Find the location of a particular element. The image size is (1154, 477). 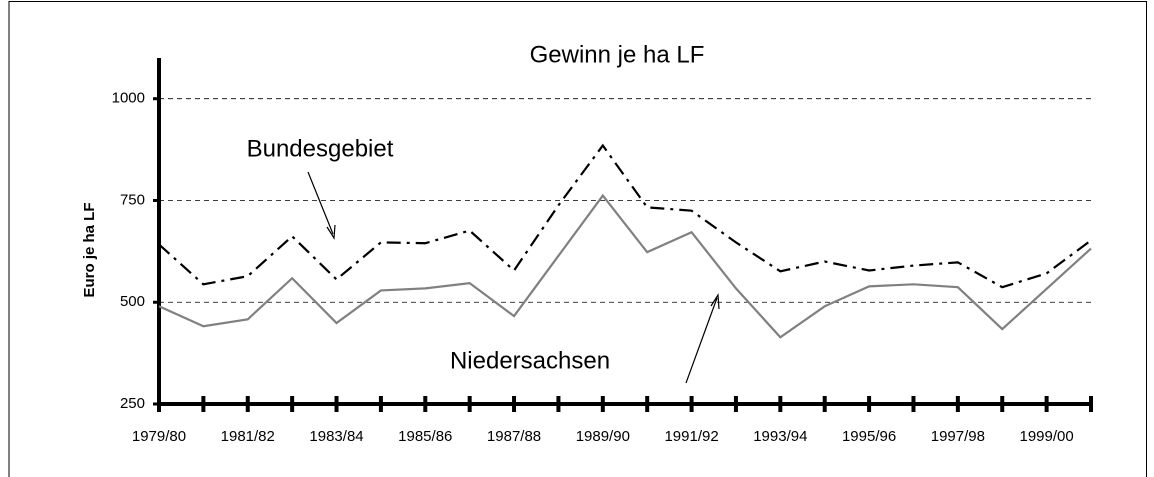

x-tick-label: 1989/90 is located at coordinates (603, 436).